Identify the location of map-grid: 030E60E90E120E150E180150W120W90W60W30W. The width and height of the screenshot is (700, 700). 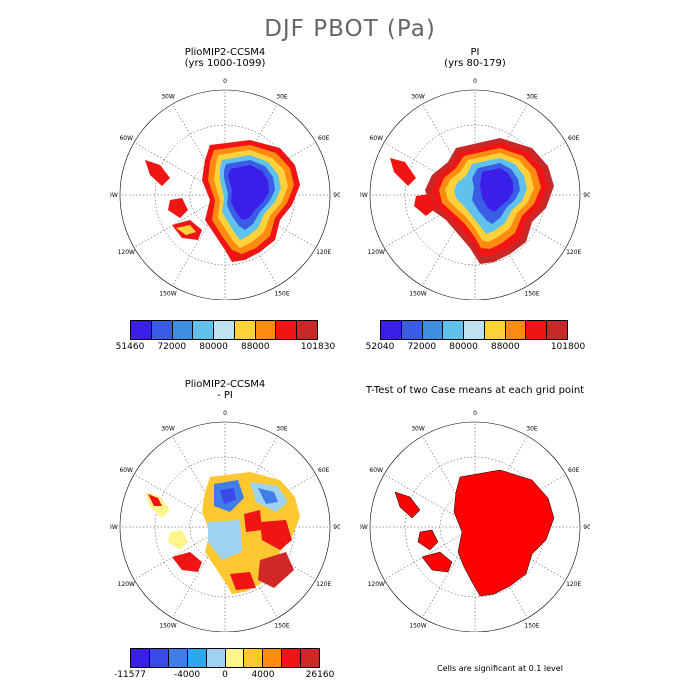
(475, 189).